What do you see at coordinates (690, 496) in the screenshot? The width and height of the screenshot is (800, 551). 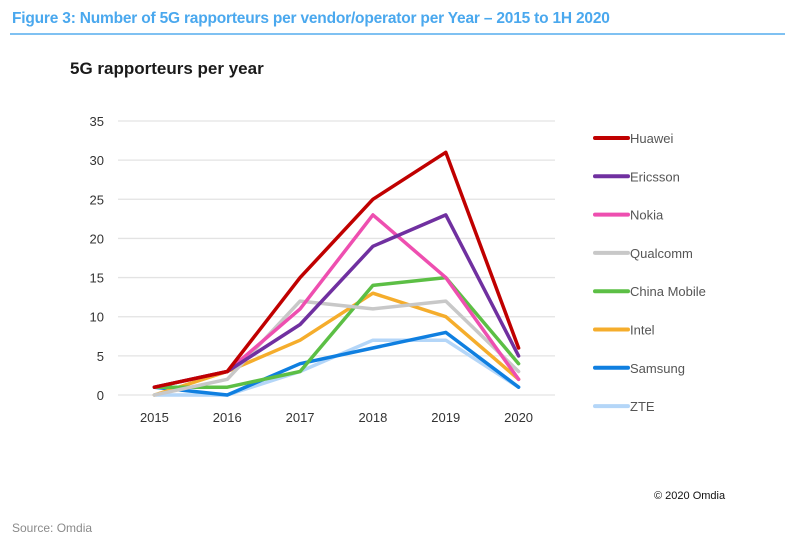 I see `copyright-notice: © 2020 Omdia` at bounding box center [690, 496].